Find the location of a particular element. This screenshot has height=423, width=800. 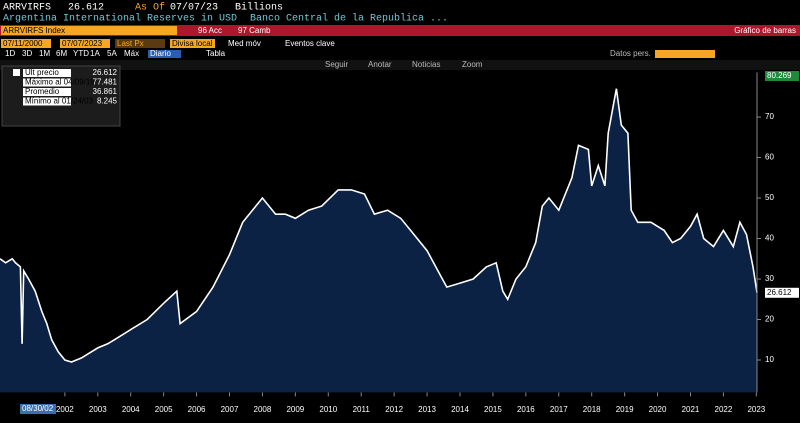

period: YTD is located at coordinates (81, 53).